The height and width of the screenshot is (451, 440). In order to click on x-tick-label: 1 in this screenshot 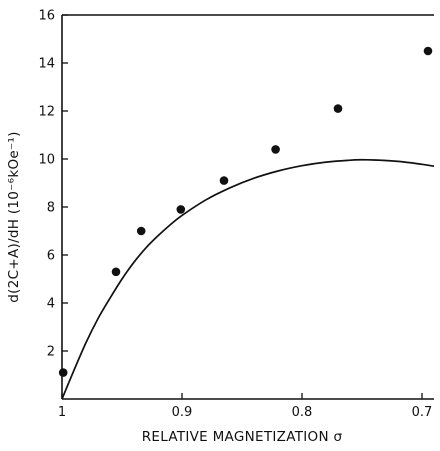, I will do `click(62, 412)`.